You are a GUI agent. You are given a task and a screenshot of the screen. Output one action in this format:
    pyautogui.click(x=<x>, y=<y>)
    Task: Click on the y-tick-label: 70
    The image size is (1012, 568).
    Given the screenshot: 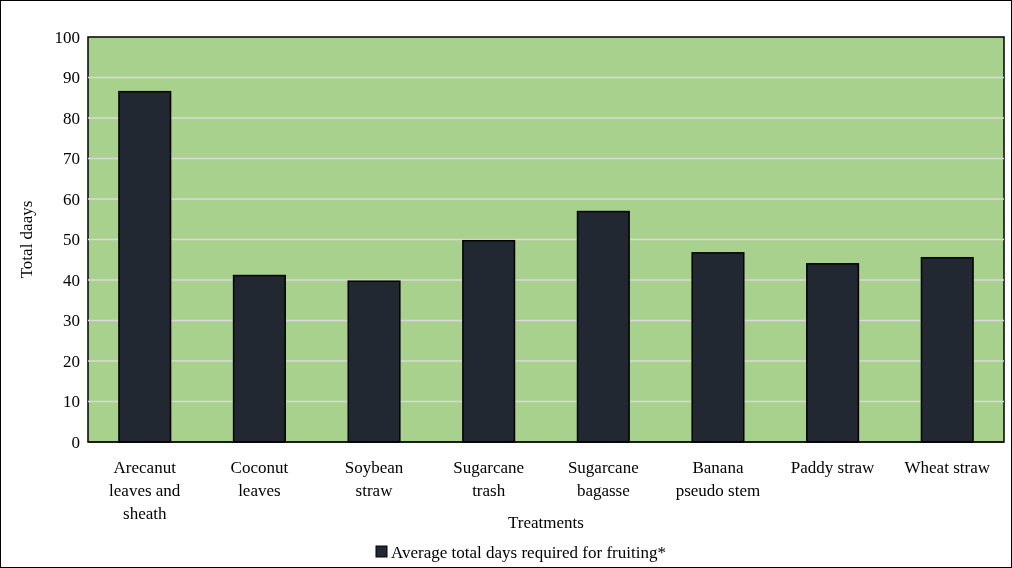 What is the action you would take?
    pyautogui.click(x=71, y=159)
    